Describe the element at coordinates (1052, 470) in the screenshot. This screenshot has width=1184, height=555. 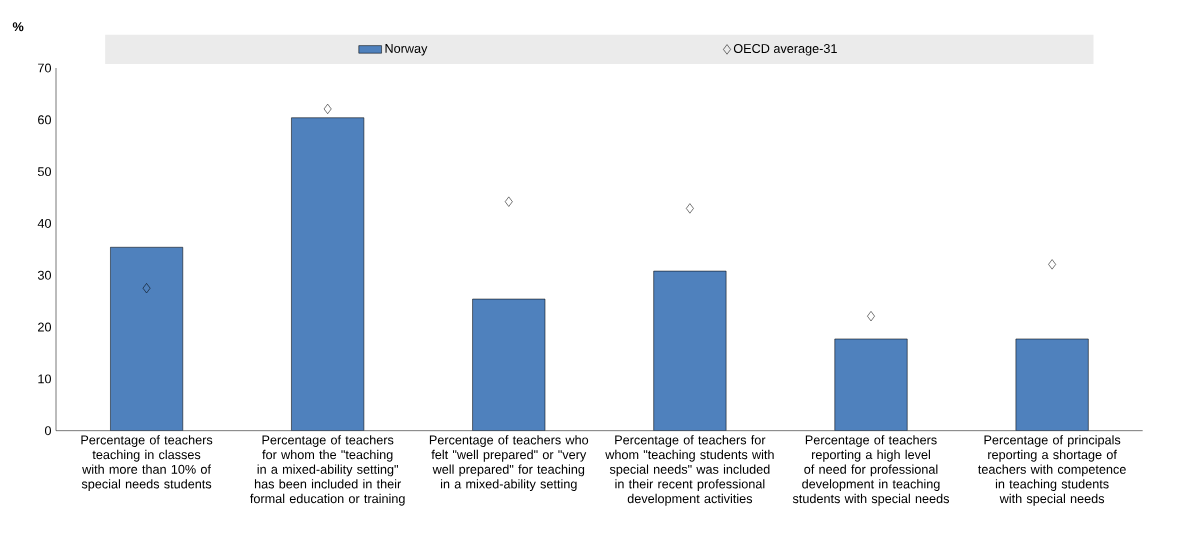
I see `x-tick-label: Percentage of principals reporting a shortage of teachers with competence in teaching students with special needs` at that location.